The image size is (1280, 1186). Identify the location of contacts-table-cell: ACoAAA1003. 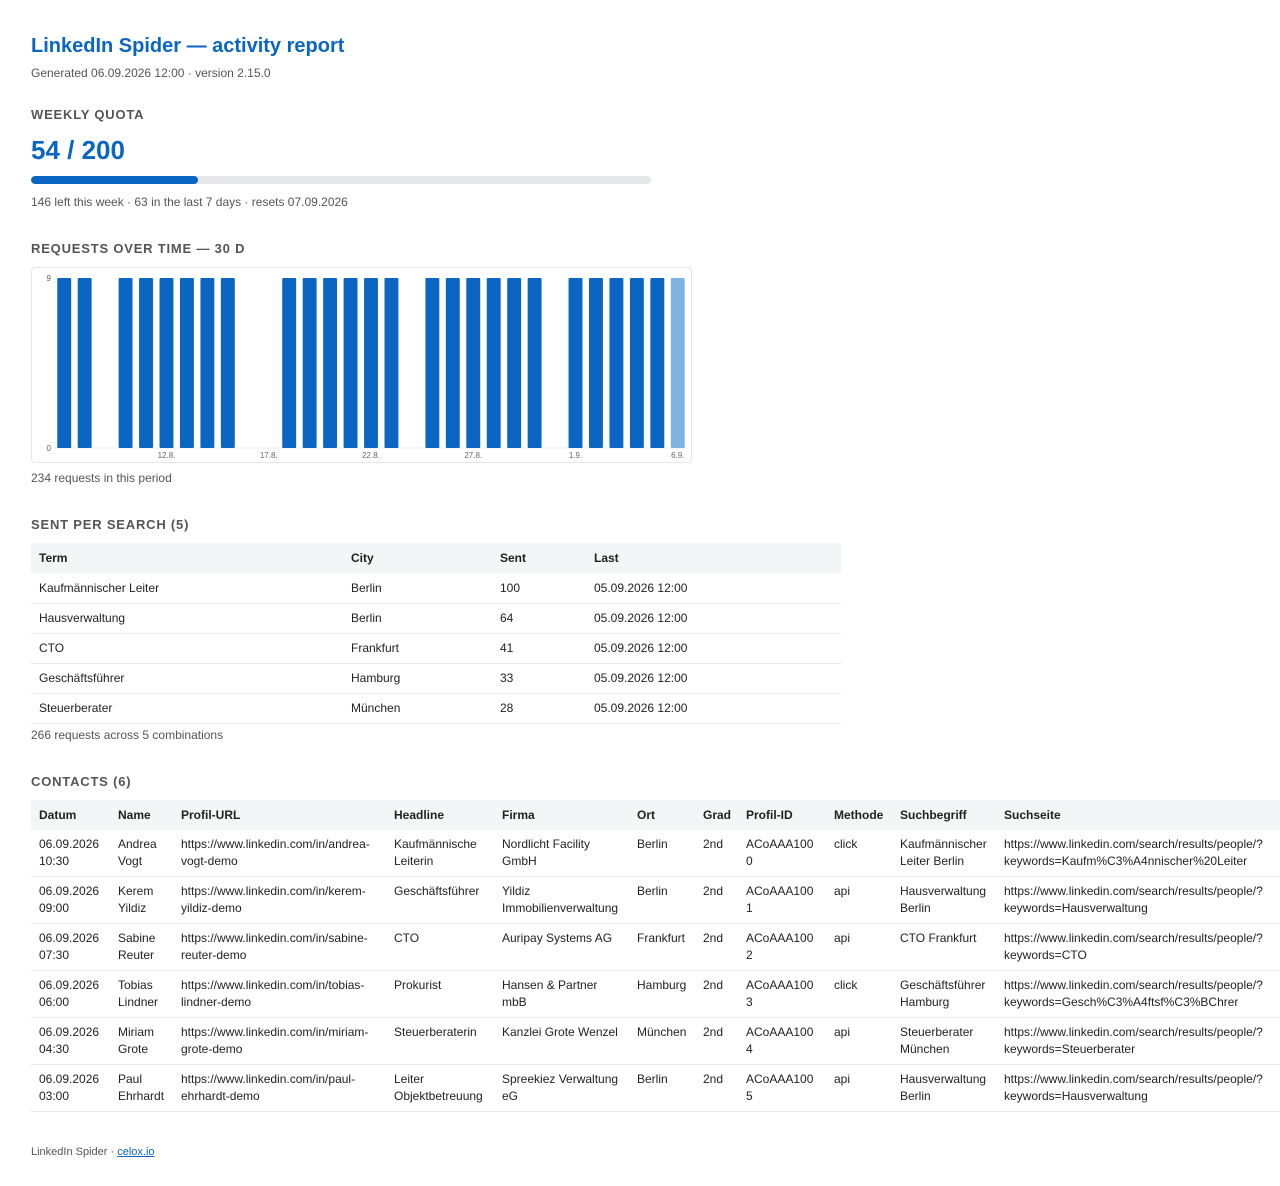
(782, 994).